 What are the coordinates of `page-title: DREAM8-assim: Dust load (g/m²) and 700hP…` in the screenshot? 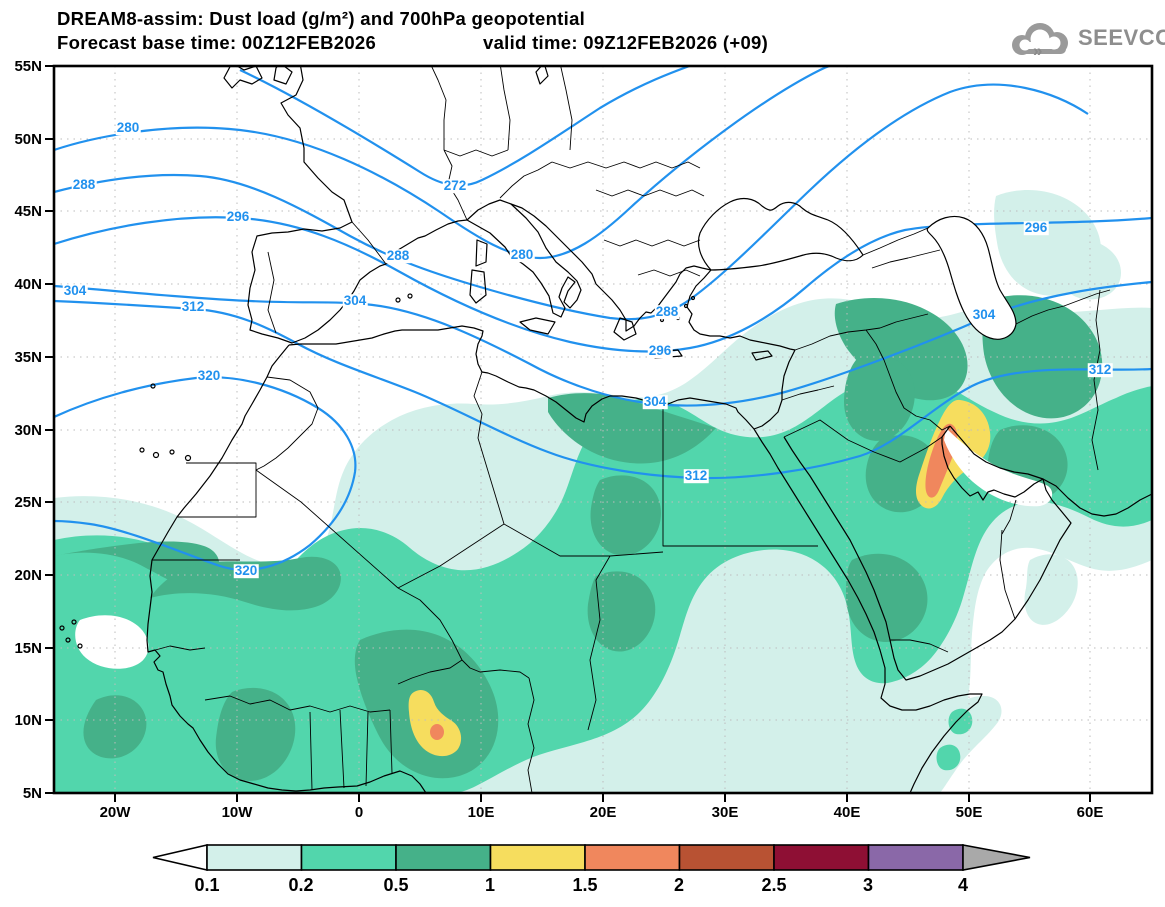 It's located at (321, 18).